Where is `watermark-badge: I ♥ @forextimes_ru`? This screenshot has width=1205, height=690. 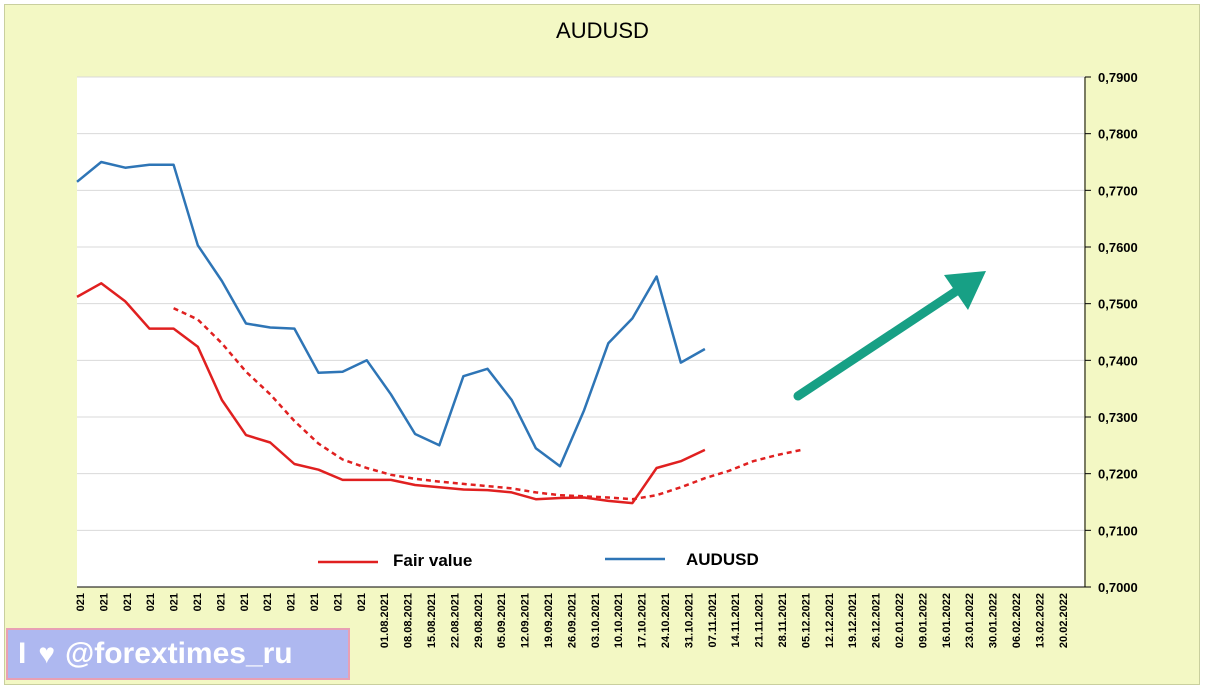
watermark-badge: I ♥ @forextimes_ru is located at coordinates (178, 654).